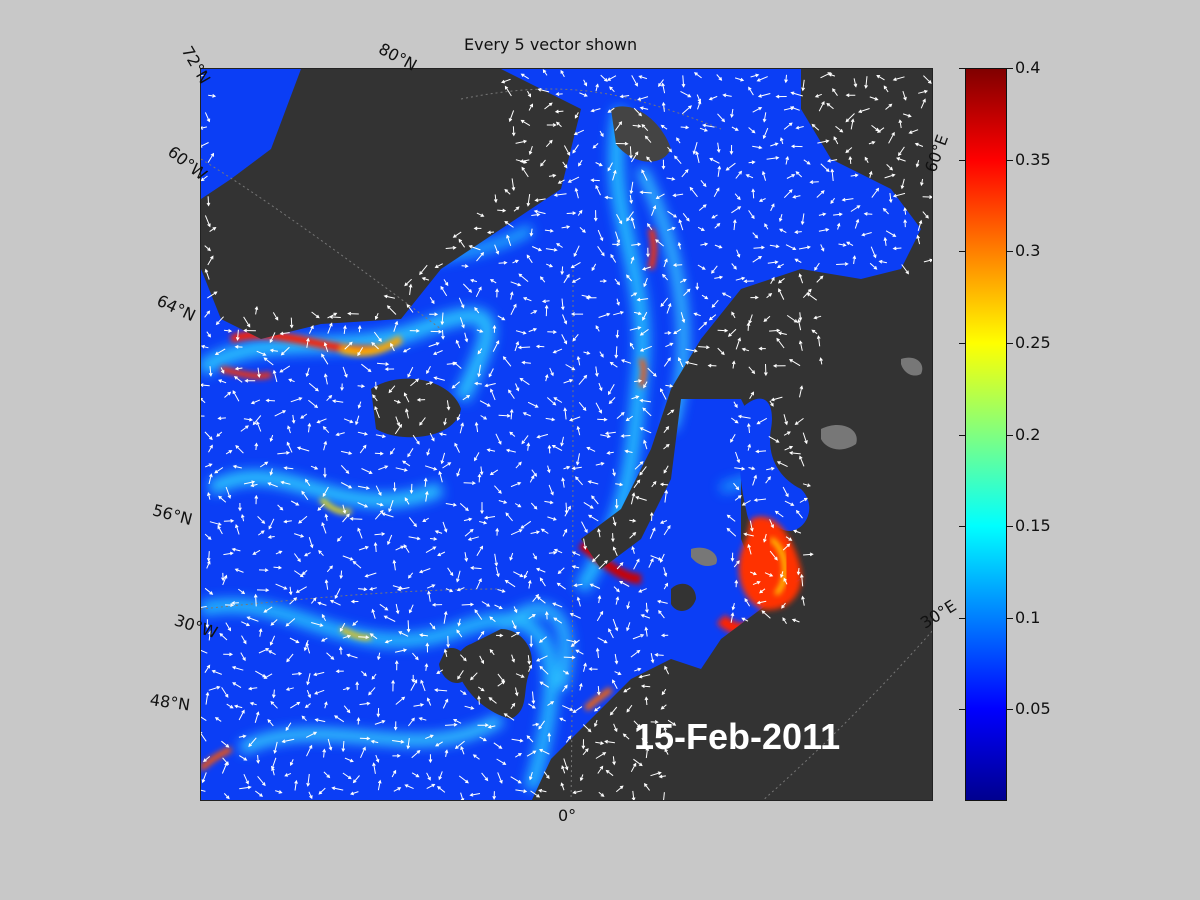 Image resolution: width=1200 pixels, height=900 pixels. I want to click on lat-label-48n: 48°N, so click(170, 702).